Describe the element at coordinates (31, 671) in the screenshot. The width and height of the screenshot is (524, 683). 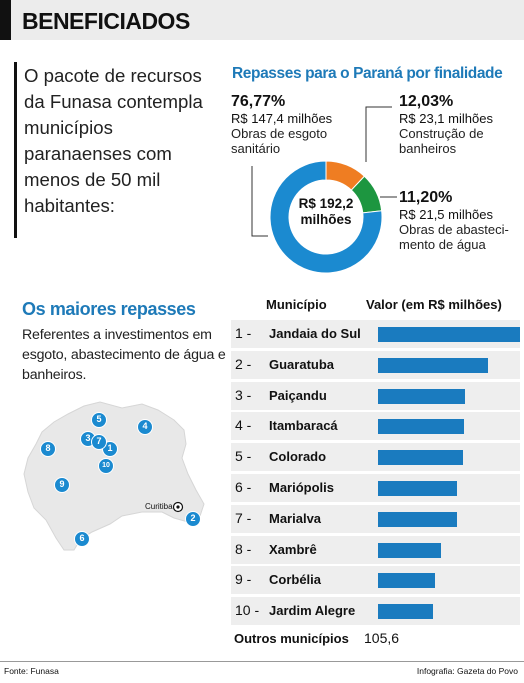
I see `footer-source: Fonte: Funasa` at that location.